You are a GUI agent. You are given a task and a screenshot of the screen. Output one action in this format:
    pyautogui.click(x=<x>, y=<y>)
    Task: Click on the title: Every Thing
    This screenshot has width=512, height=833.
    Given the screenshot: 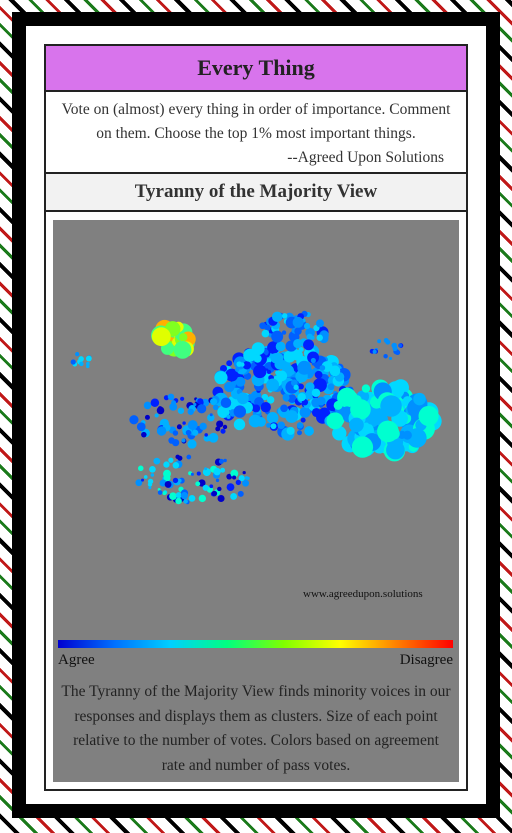 What is the action you would take?
    pyautogui.click(x=256, y=69)
    